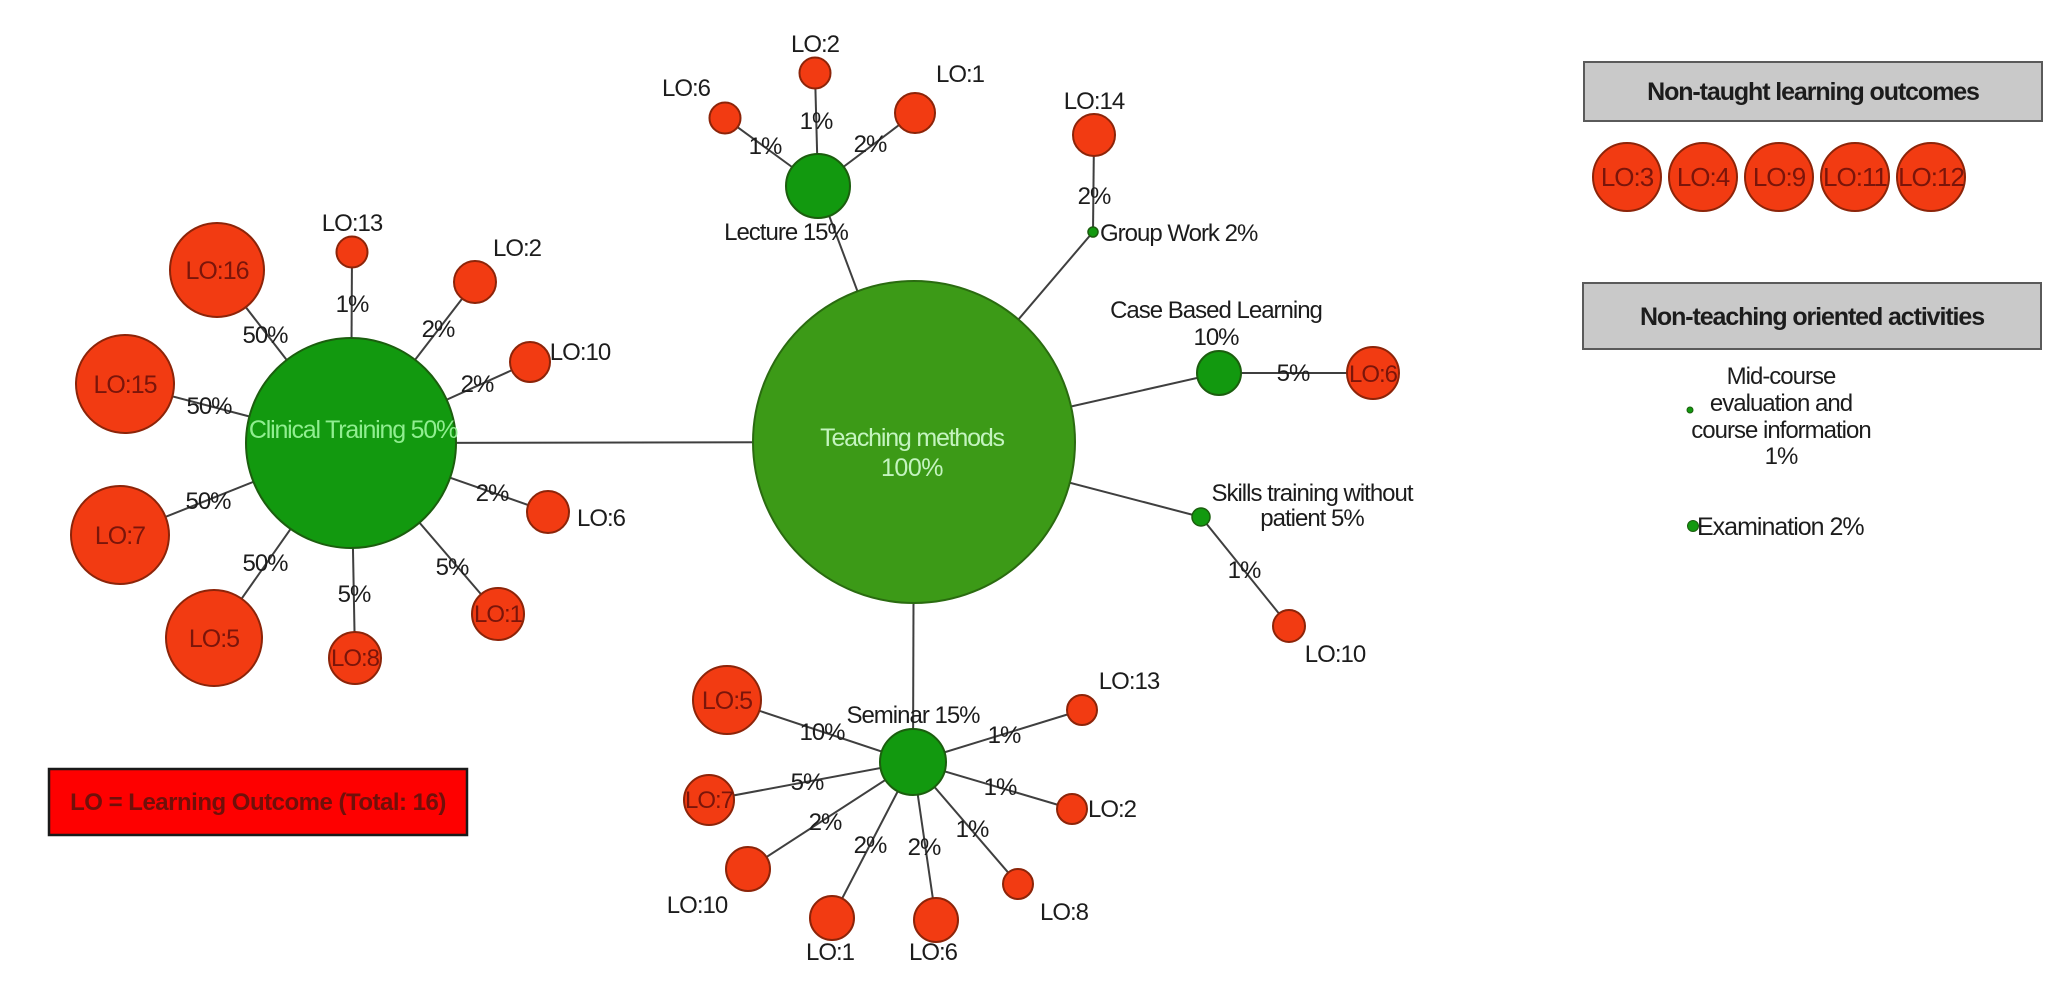 This screenshot has width=2059, height=1001. I want to click on svg-text: Mid-course, so click(1781, 376).